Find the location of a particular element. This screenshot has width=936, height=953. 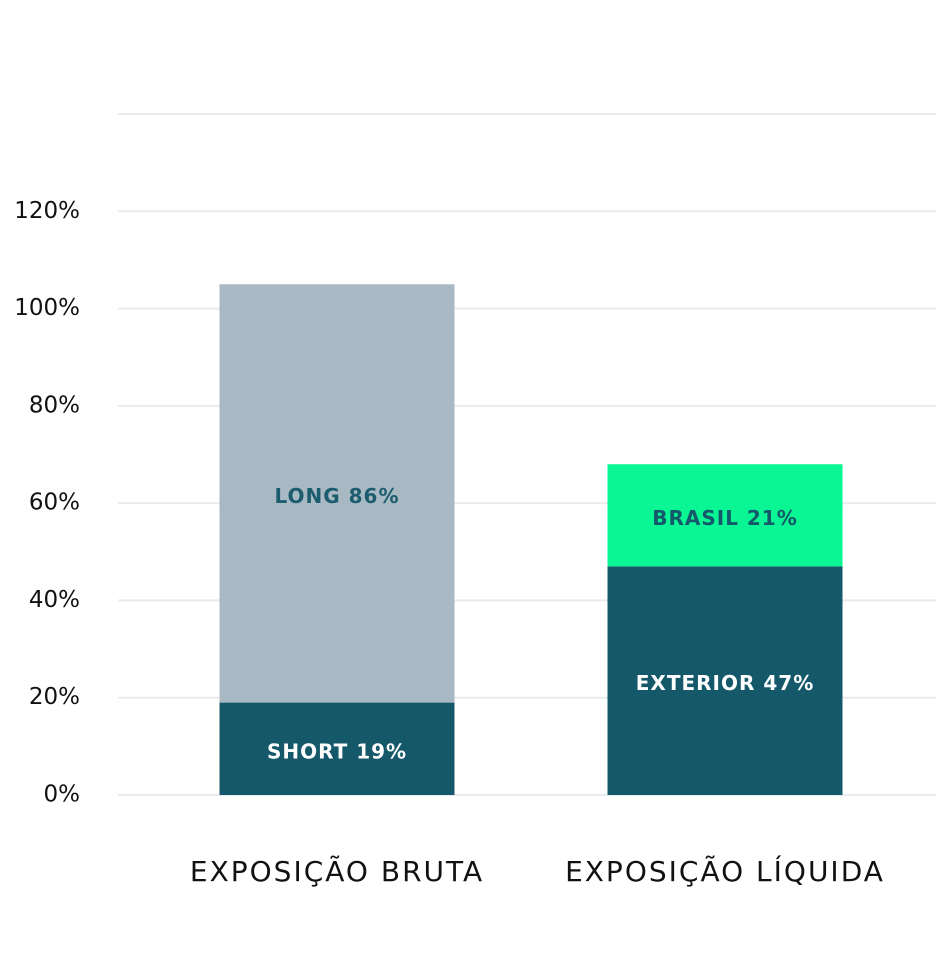

y-tick-label: 120% is located at coordinates (47, 211).